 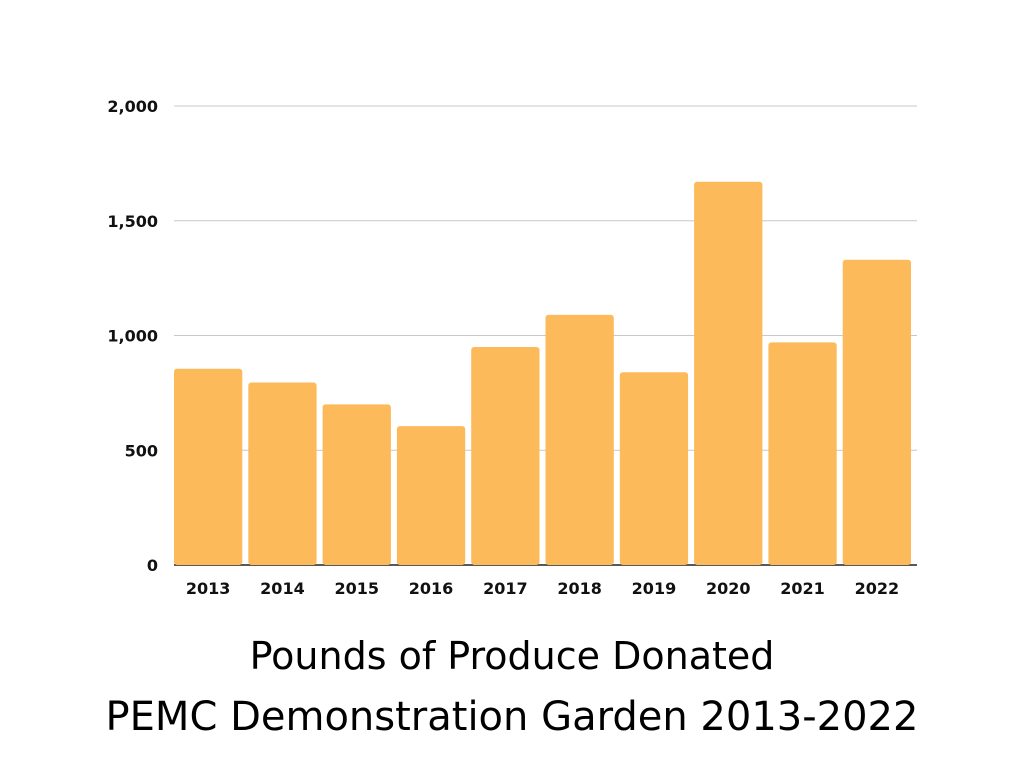 What do you see at coordinates (876, 412) in the screenshot?
I see `bar-2022` at bounding box center [876, 412].